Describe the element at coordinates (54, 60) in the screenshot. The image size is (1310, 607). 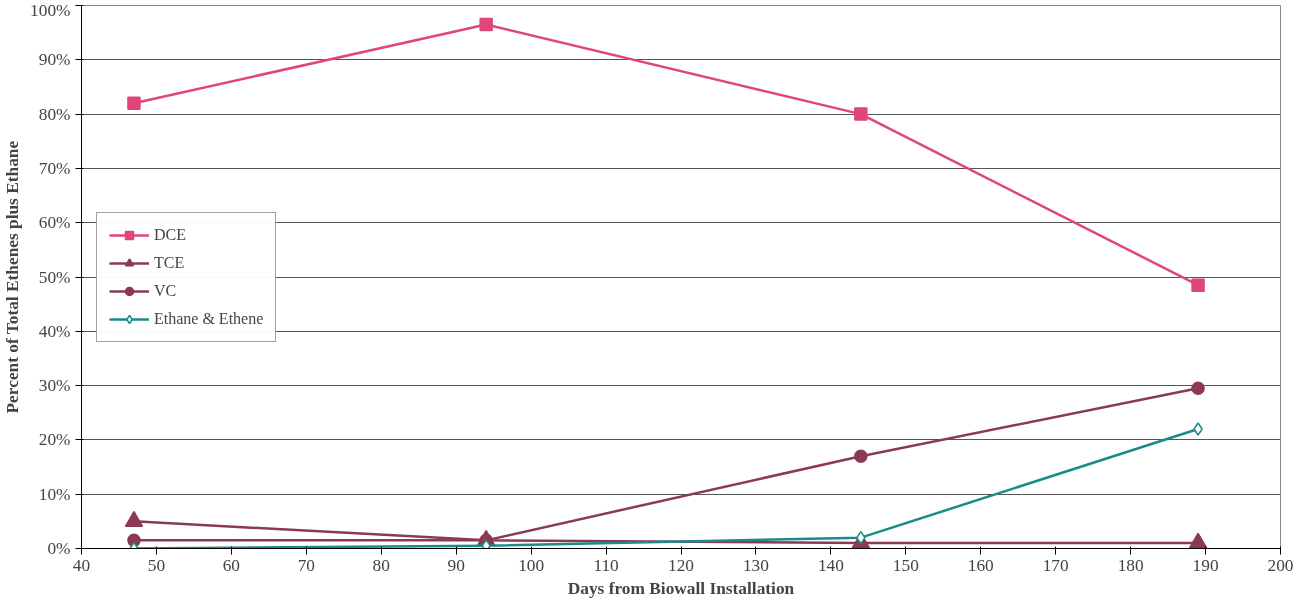
I see `y-tick-label: 90%` at that location.